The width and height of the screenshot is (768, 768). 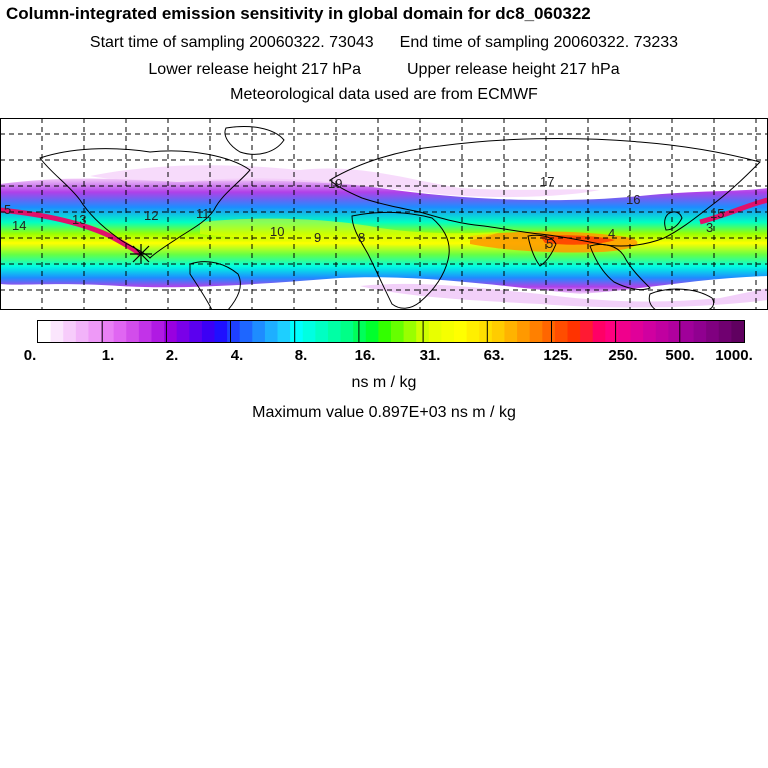 What do you see at coordinates (317, 237) in the screenshot?
I see `track-label: 9` at bounding box center [317, 237].